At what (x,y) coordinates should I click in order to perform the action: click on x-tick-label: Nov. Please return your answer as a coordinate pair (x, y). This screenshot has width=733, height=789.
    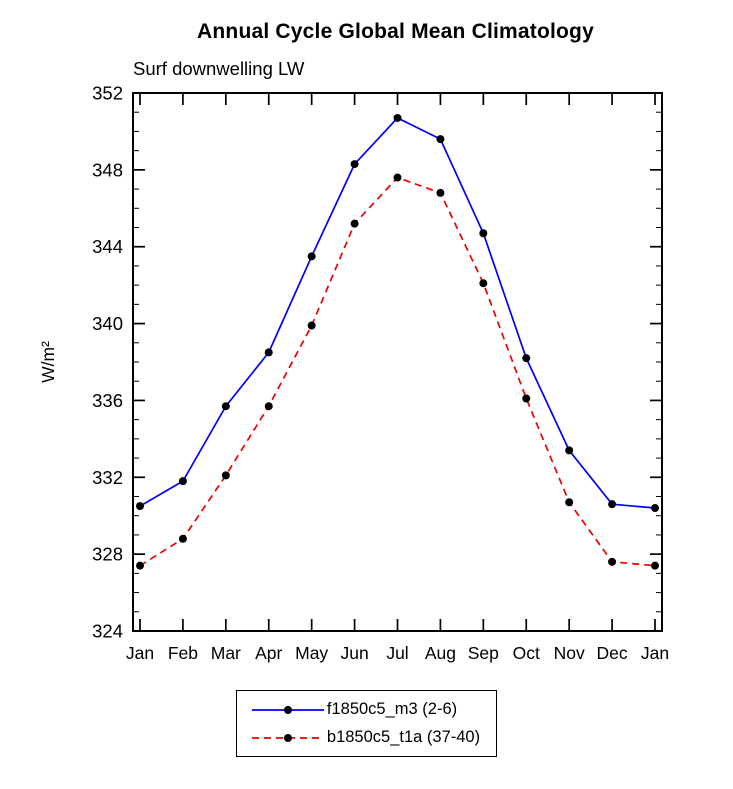
    Looking at the image, I should click on (569, 653).